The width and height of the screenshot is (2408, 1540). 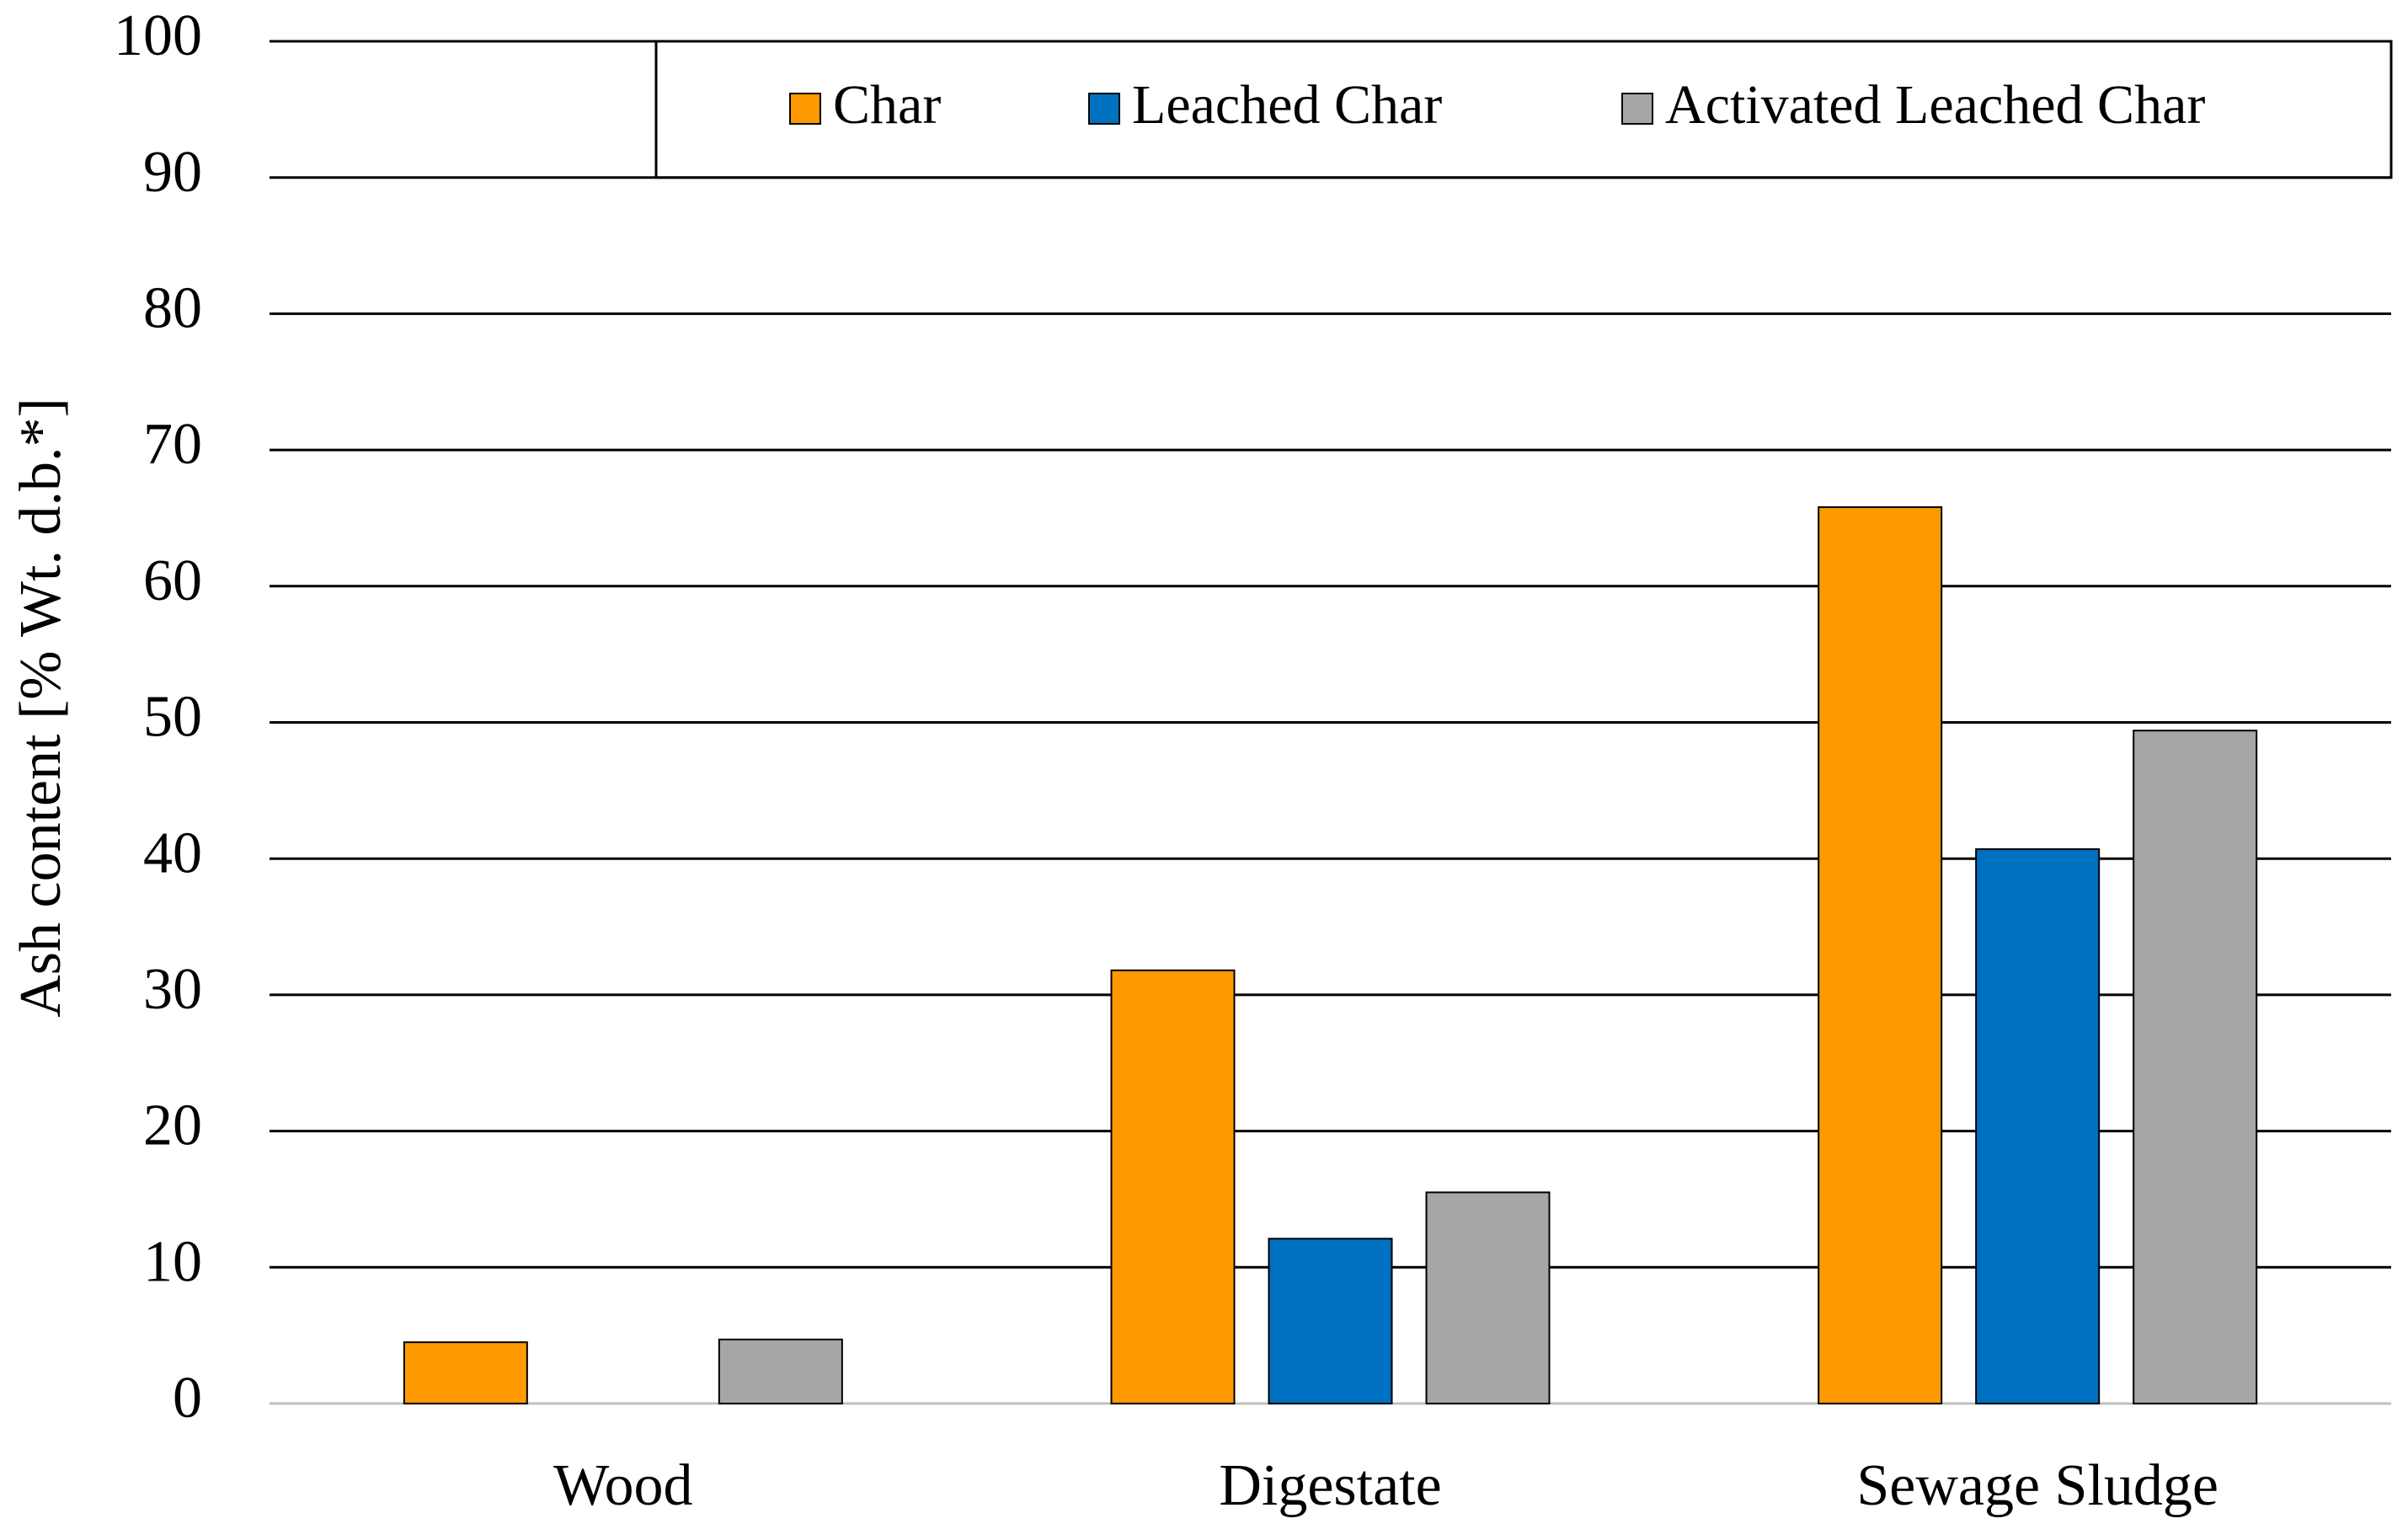 I want to click on y-tick-label: 70, so click(x=172, y=444).